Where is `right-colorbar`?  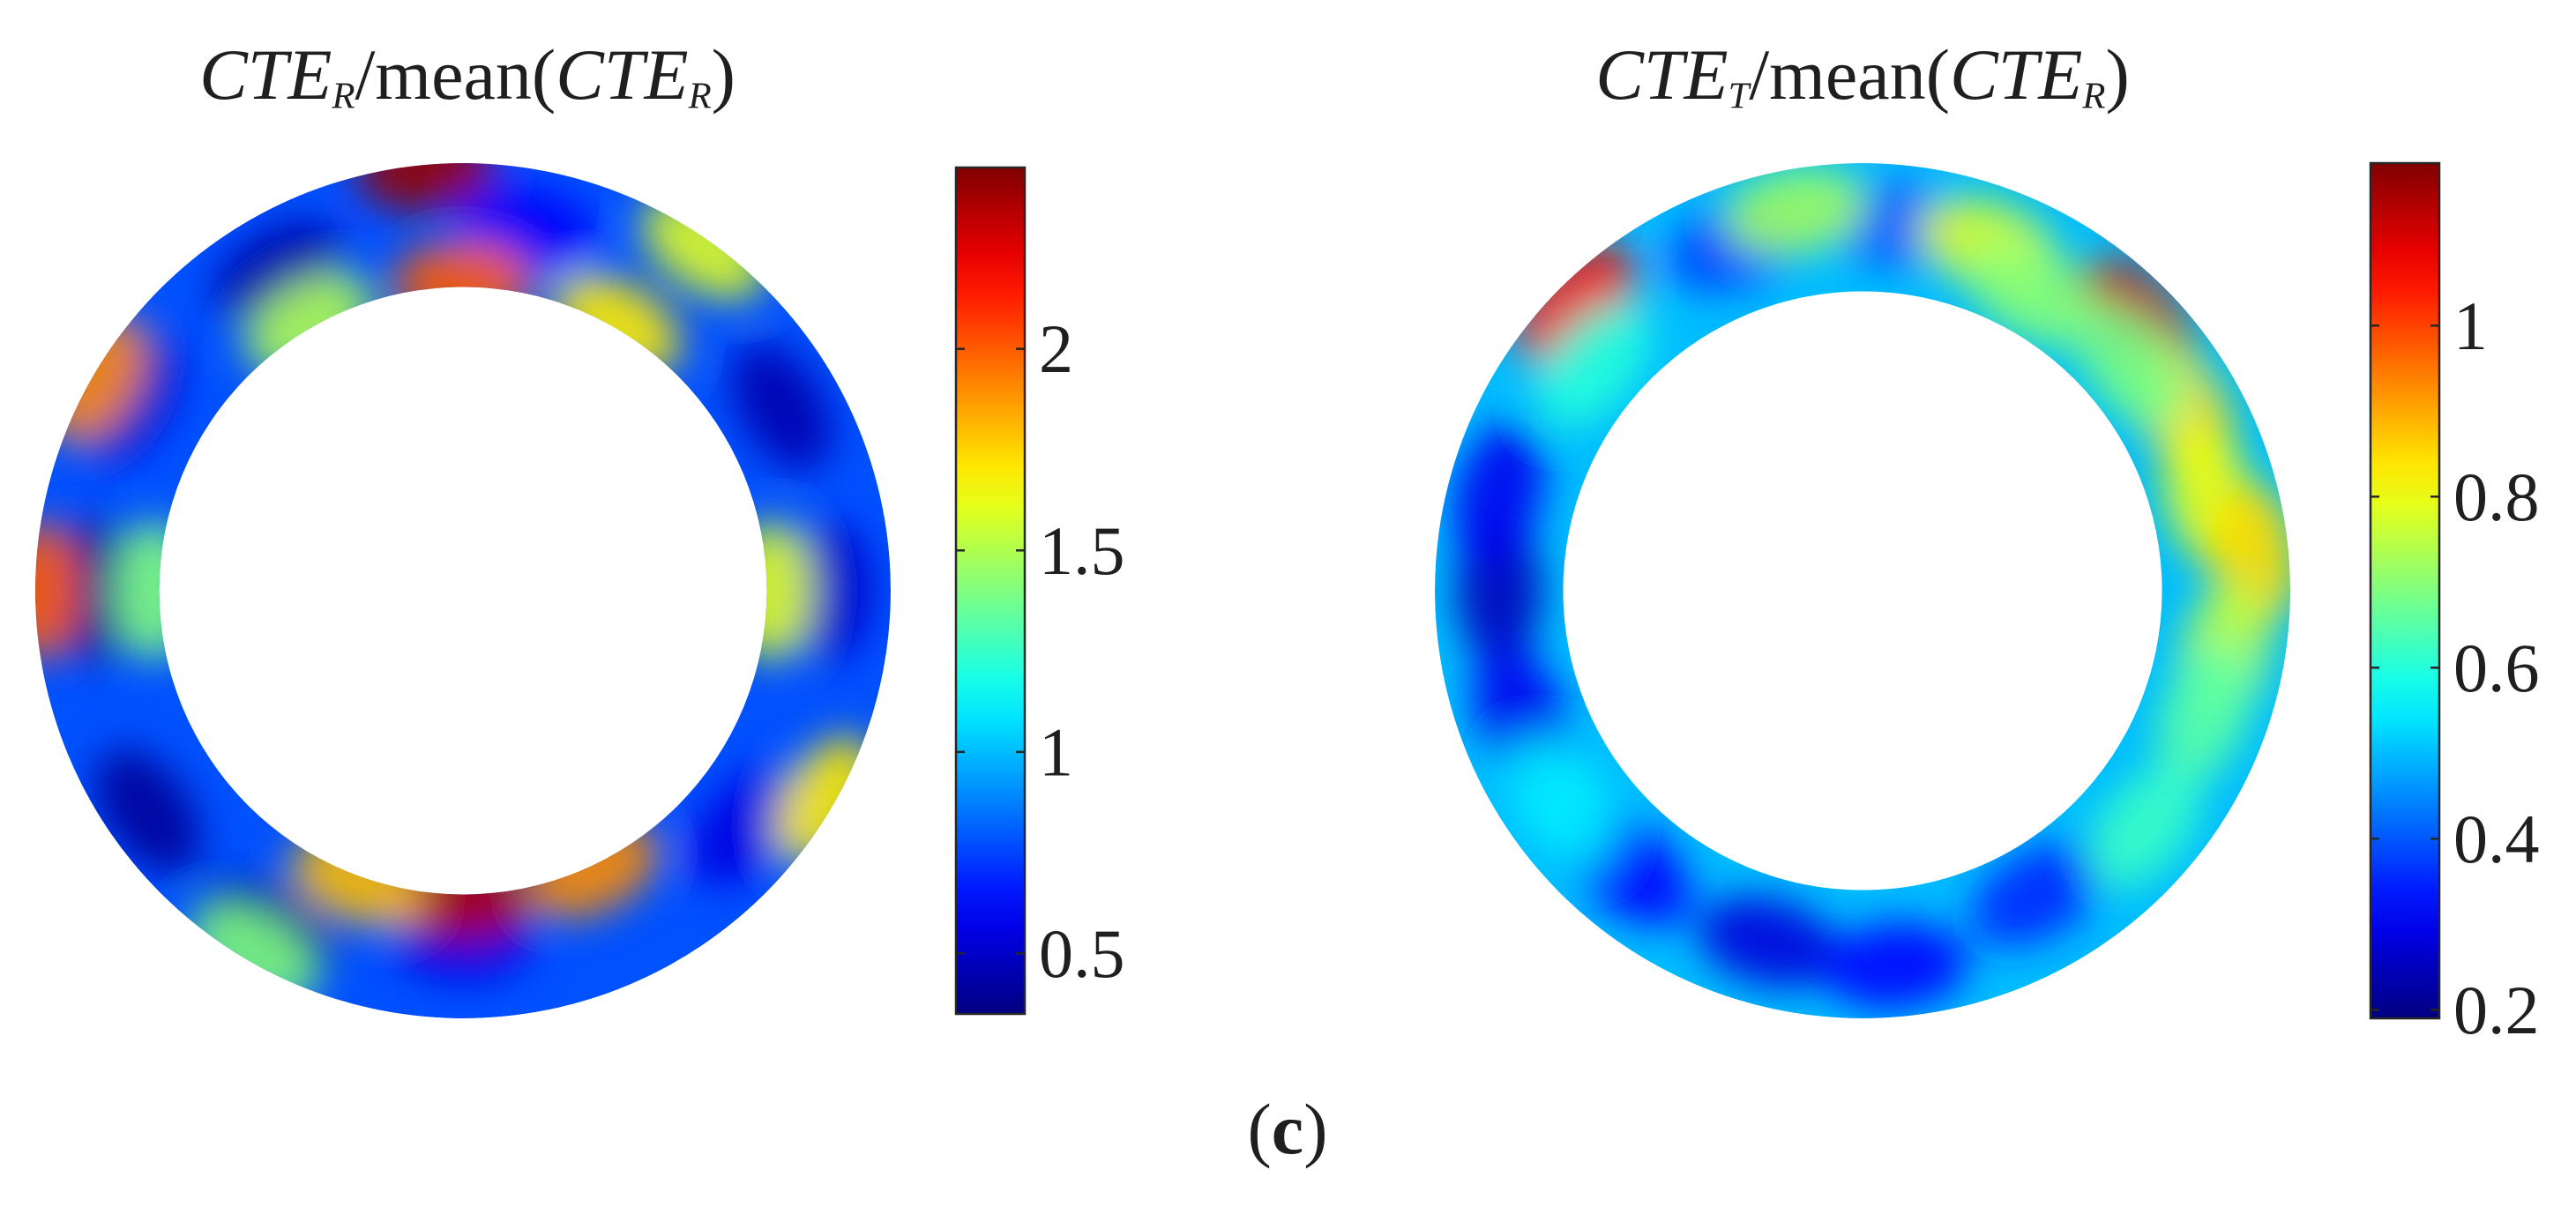
right-colorbar is located at coordinates (2405, 590).